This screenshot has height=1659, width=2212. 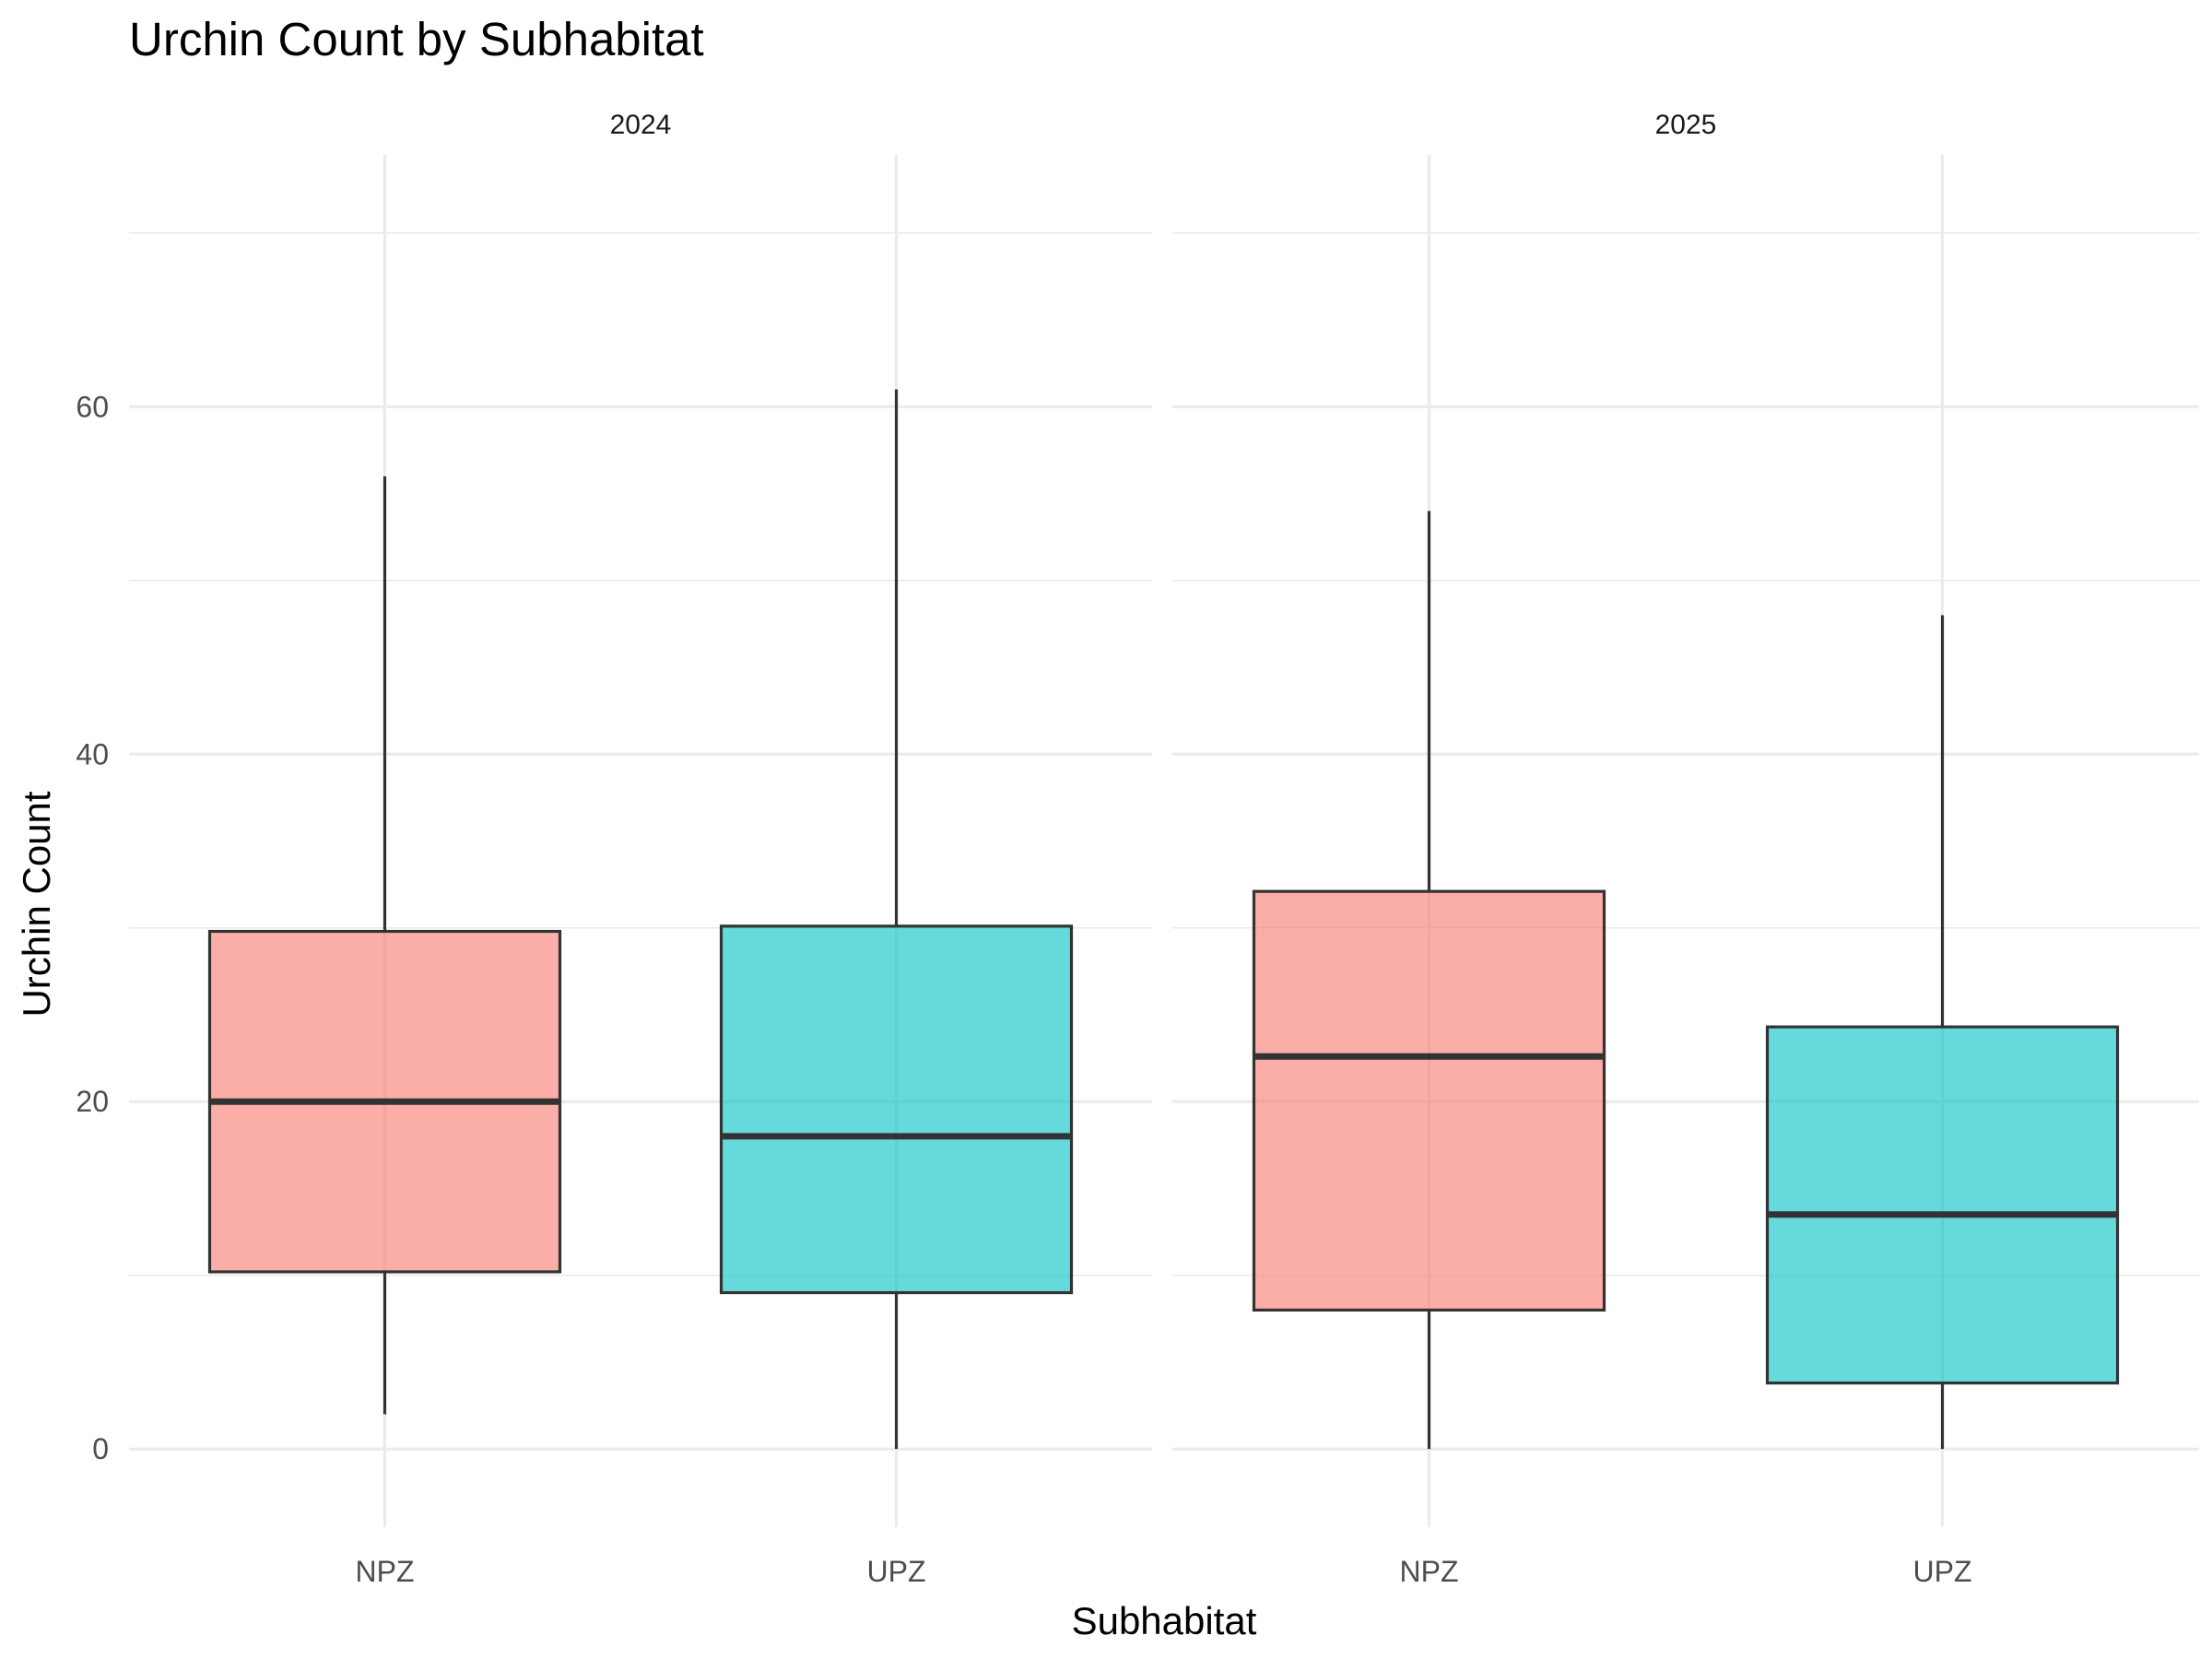 What do you see at coordinates (641, 125) in the screenshot?
I see `facet-strip-label: 2024` at bounding box center [641, 125].